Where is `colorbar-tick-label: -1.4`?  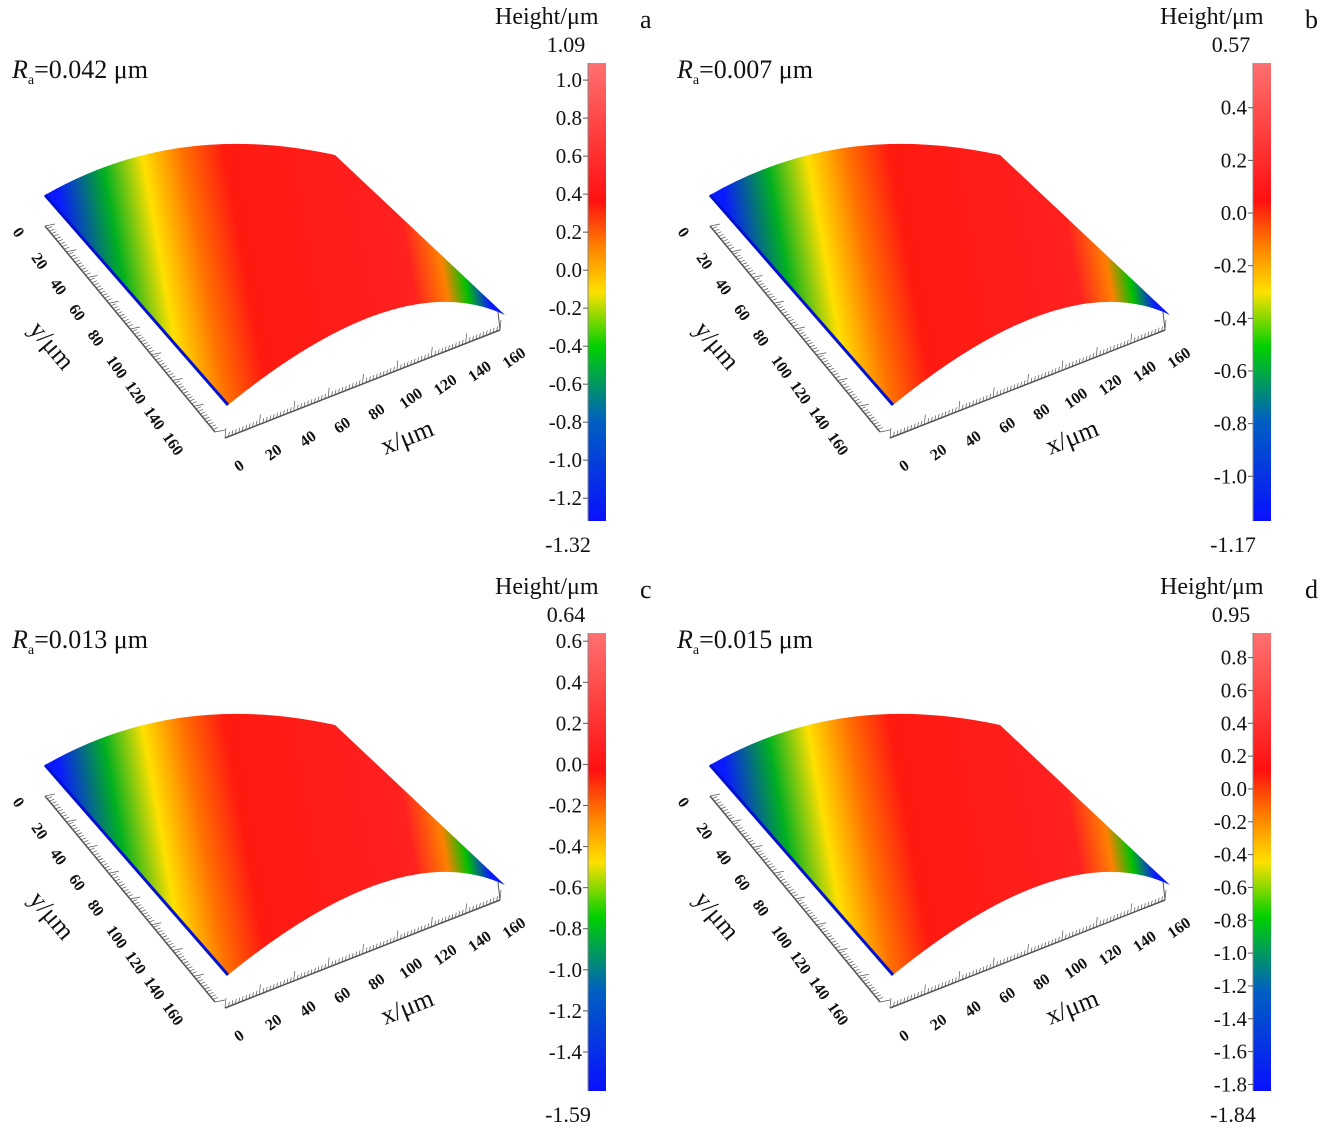 colorbar-tick-label: -1.4 is located at coordinates (566, 1052).